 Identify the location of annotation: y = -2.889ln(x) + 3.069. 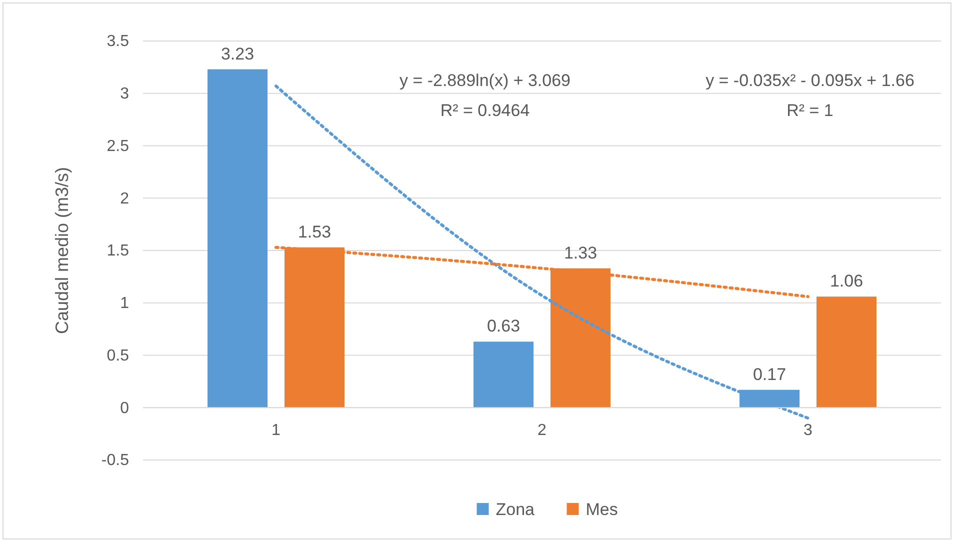
(485, 80).